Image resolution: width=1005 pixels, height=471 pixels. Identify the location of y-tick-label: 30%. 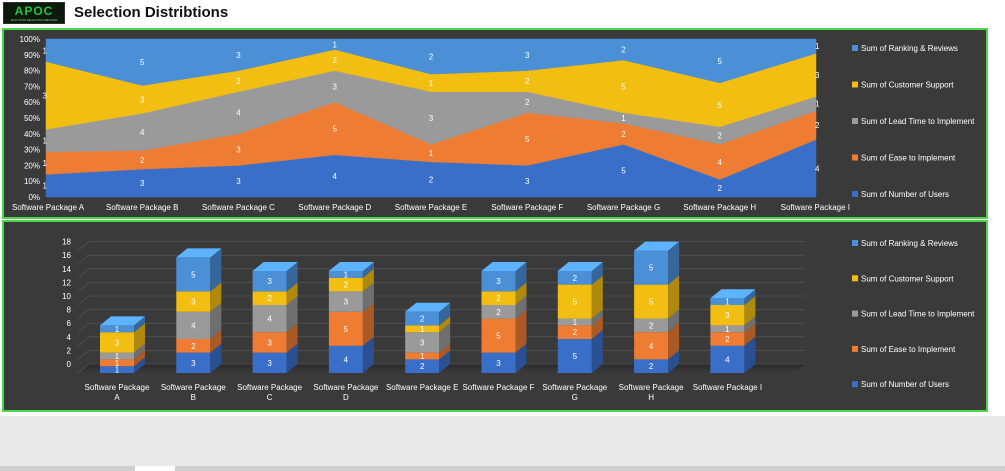
(32, 150).